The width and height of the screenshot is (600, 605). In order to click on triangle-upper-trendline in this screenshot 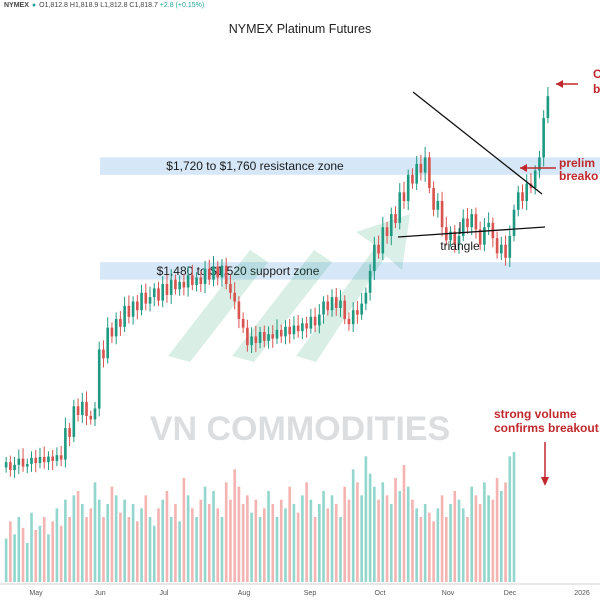, I will do `click(477, 143)`.